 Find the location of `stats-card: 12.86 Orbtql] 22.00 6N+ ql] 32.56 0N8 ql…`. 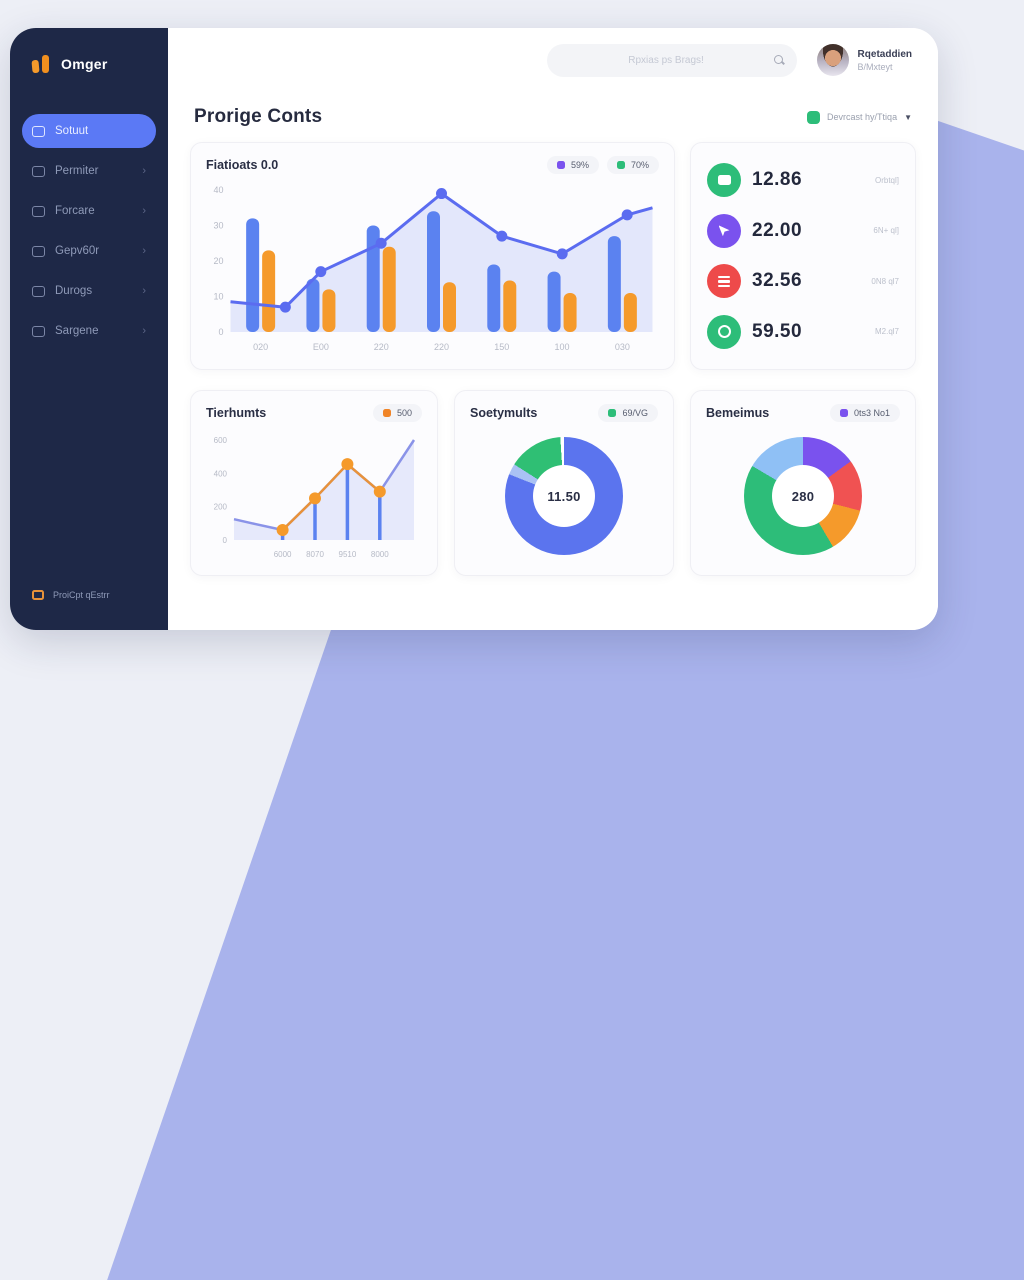

stats-card: 12.86 Orbtql] 22.00 6N+ ql] 32.56 0N8 ql… is located at coordinates (803, 256).